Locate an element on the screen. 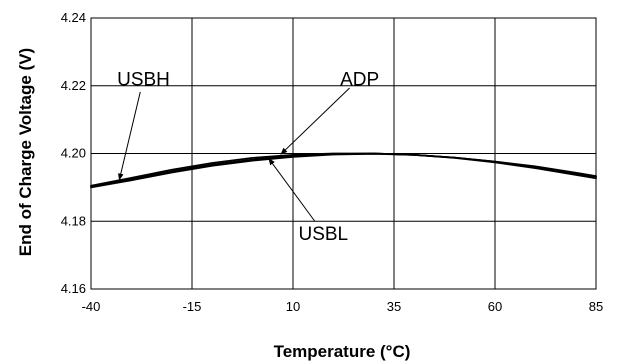 This screenshot has height=363, width=622. series-line-usbl is located at coordinates (343, 170).